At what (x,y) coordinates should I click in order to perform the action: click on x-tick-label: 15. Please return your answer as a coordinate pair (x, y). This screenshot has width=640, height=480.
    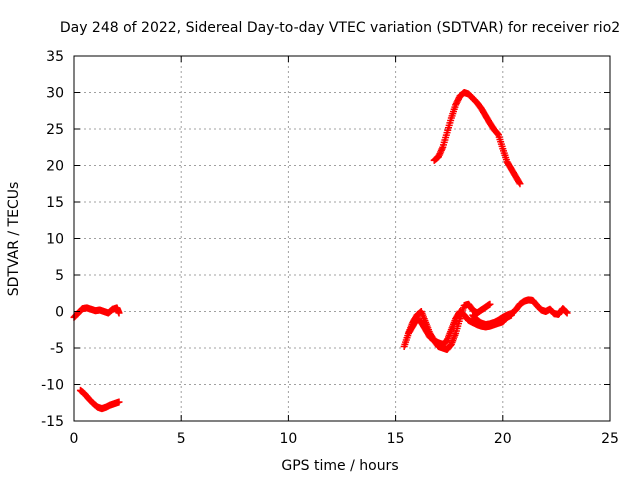
    Looking at the image, I should click on (396, 439).